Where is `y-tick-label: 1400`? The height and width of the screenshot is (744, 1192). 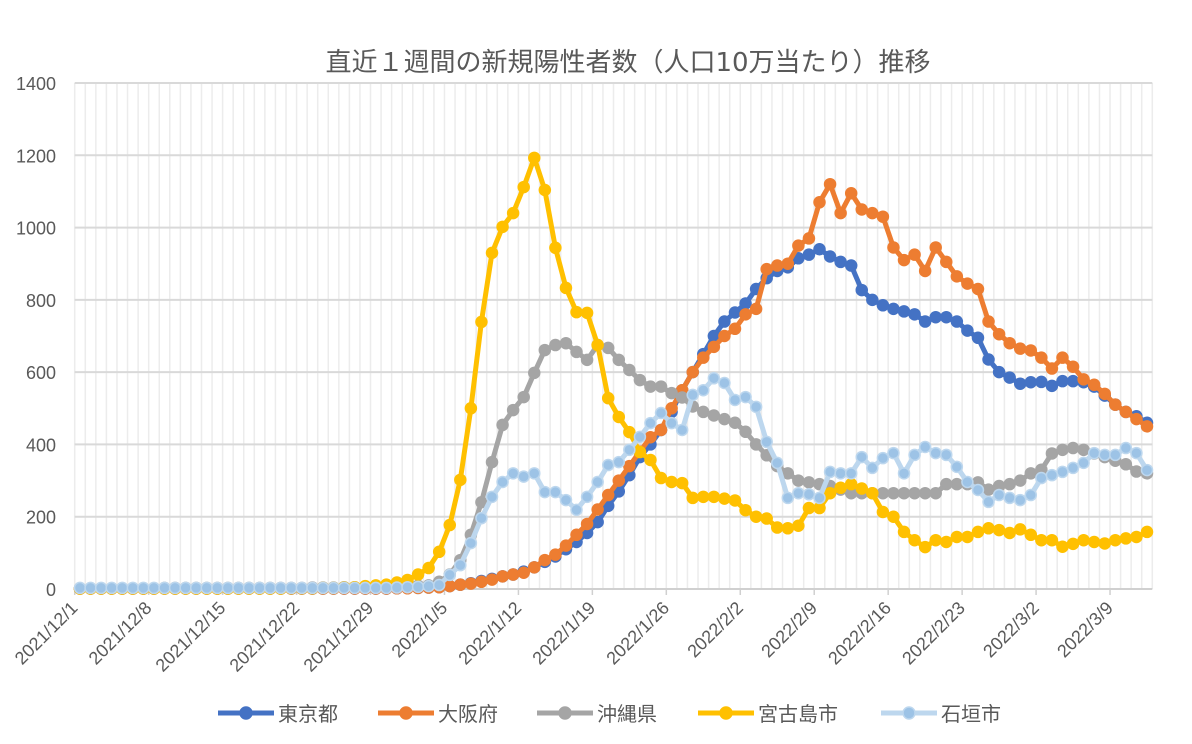
y-tick-label: 1400 is located at coordinates (36, 84).